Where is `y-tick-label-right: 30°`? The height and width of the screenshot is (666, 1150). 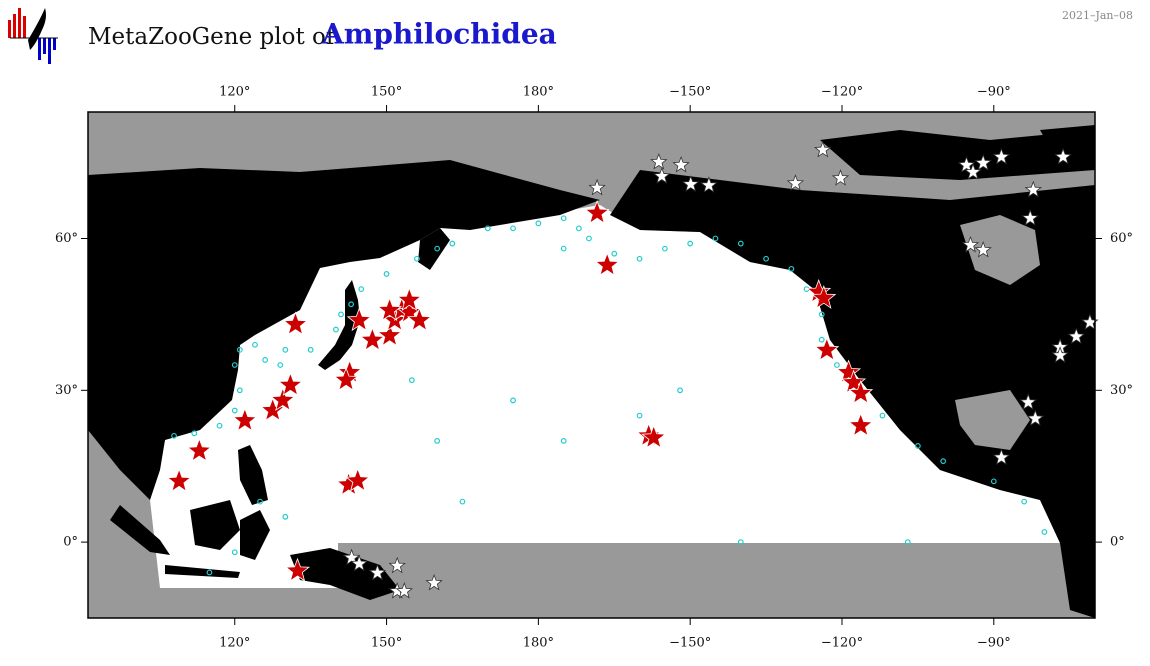
y-tick-label-right: 30° is located at coordinates (1121, 390).